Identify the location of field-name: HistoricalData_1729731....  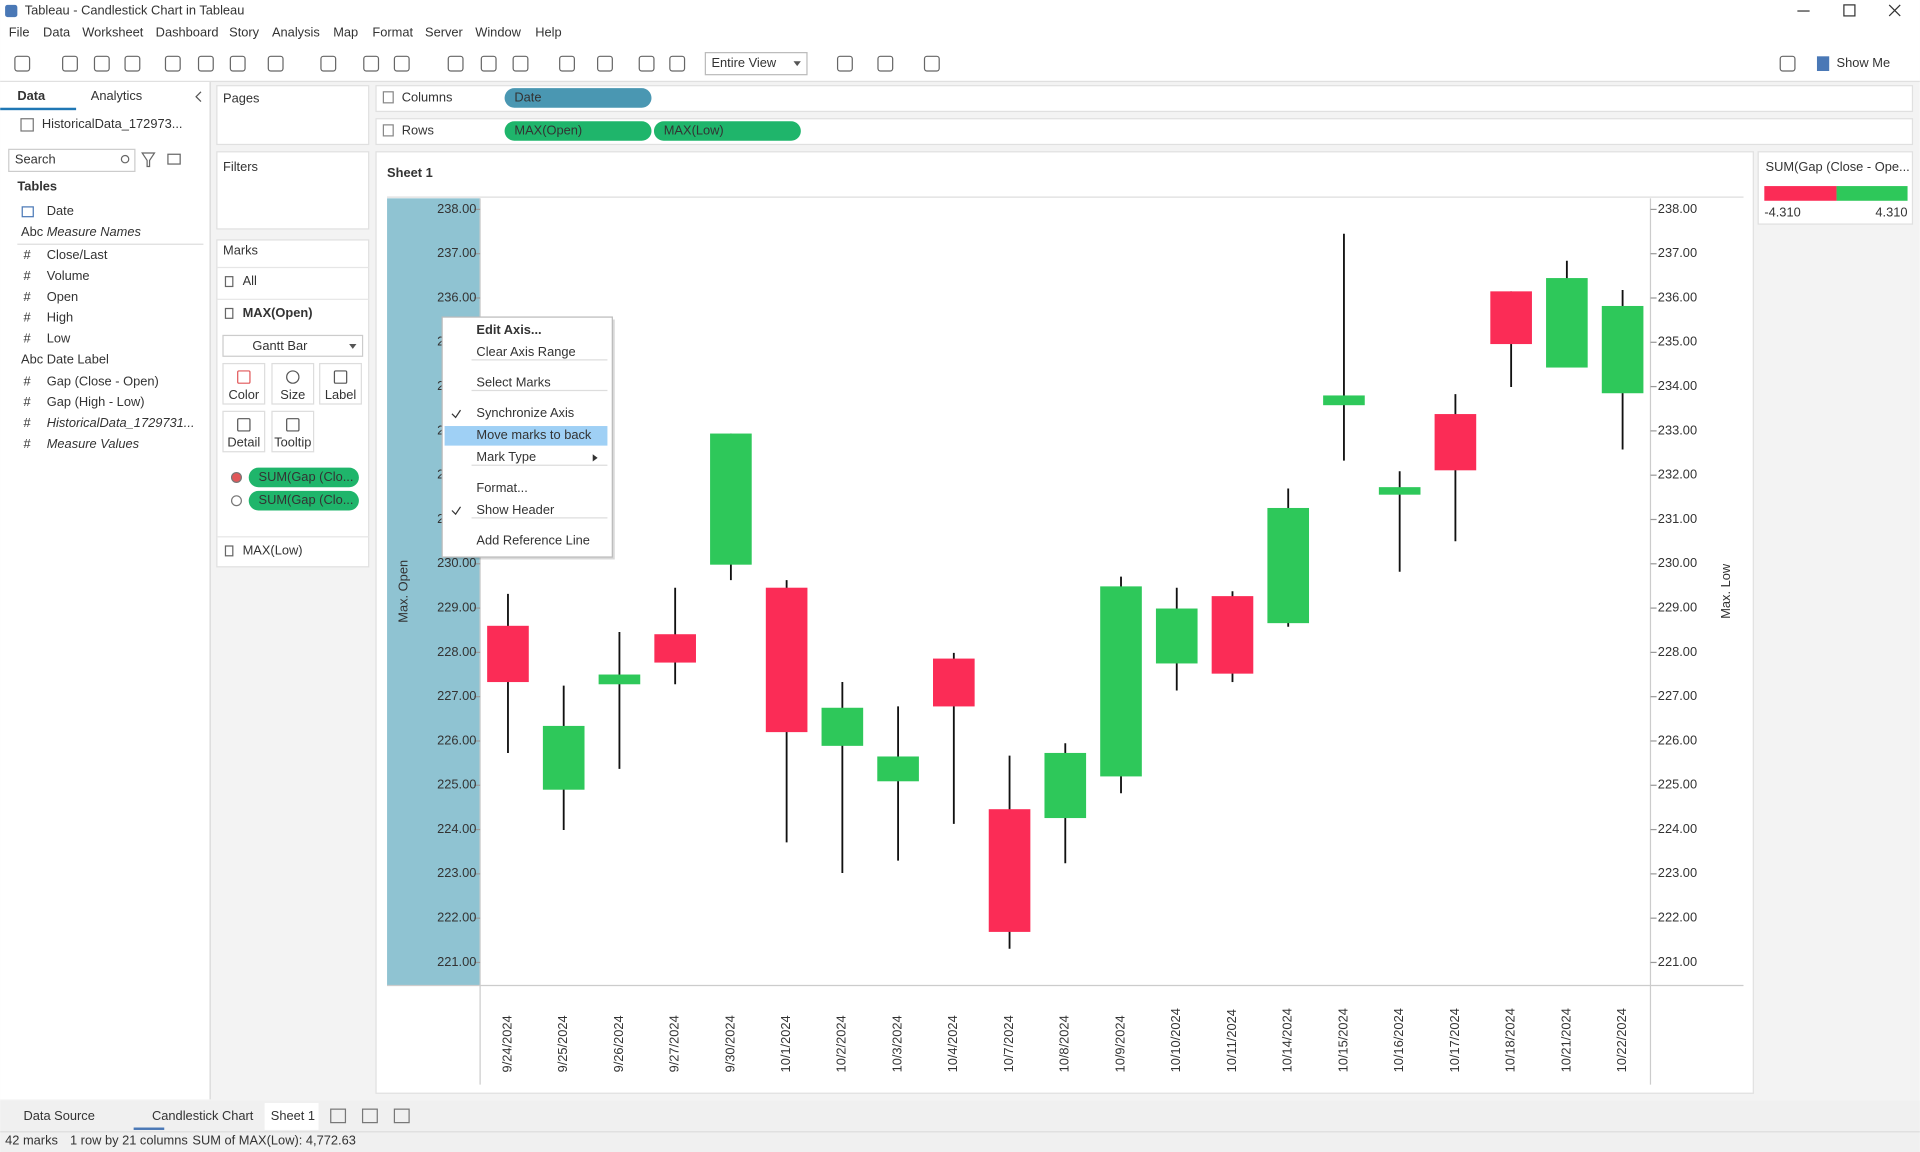
(121, 422).